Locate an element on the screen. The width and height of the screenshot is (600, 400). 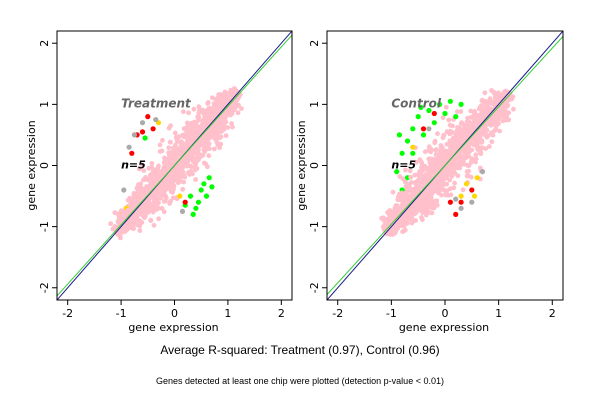
n-label: n=5 is located at coordinates (133, 165).